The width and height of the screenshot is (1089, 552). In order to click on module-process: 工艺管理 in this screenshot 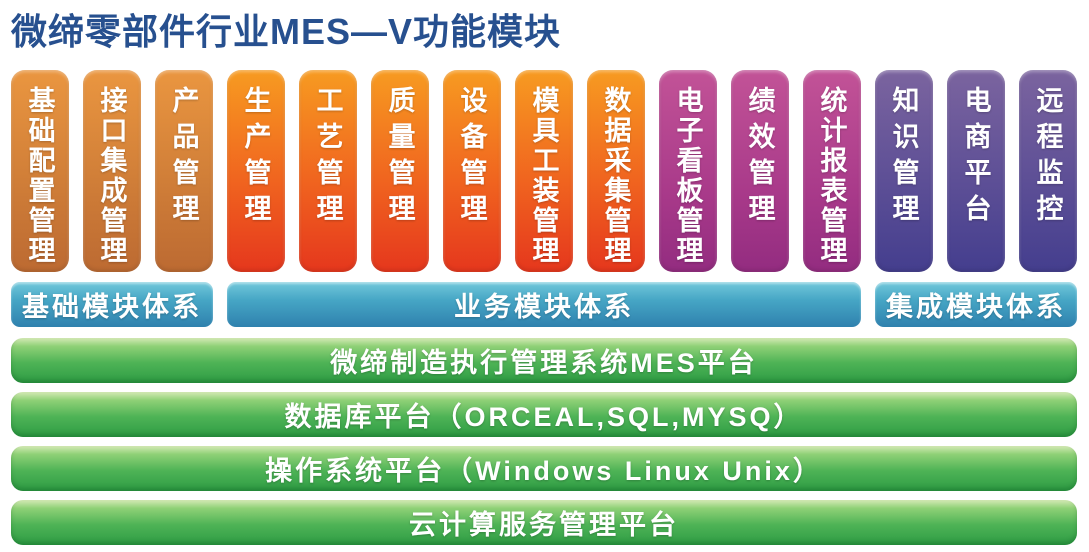, I will do `click(328, 171)`.